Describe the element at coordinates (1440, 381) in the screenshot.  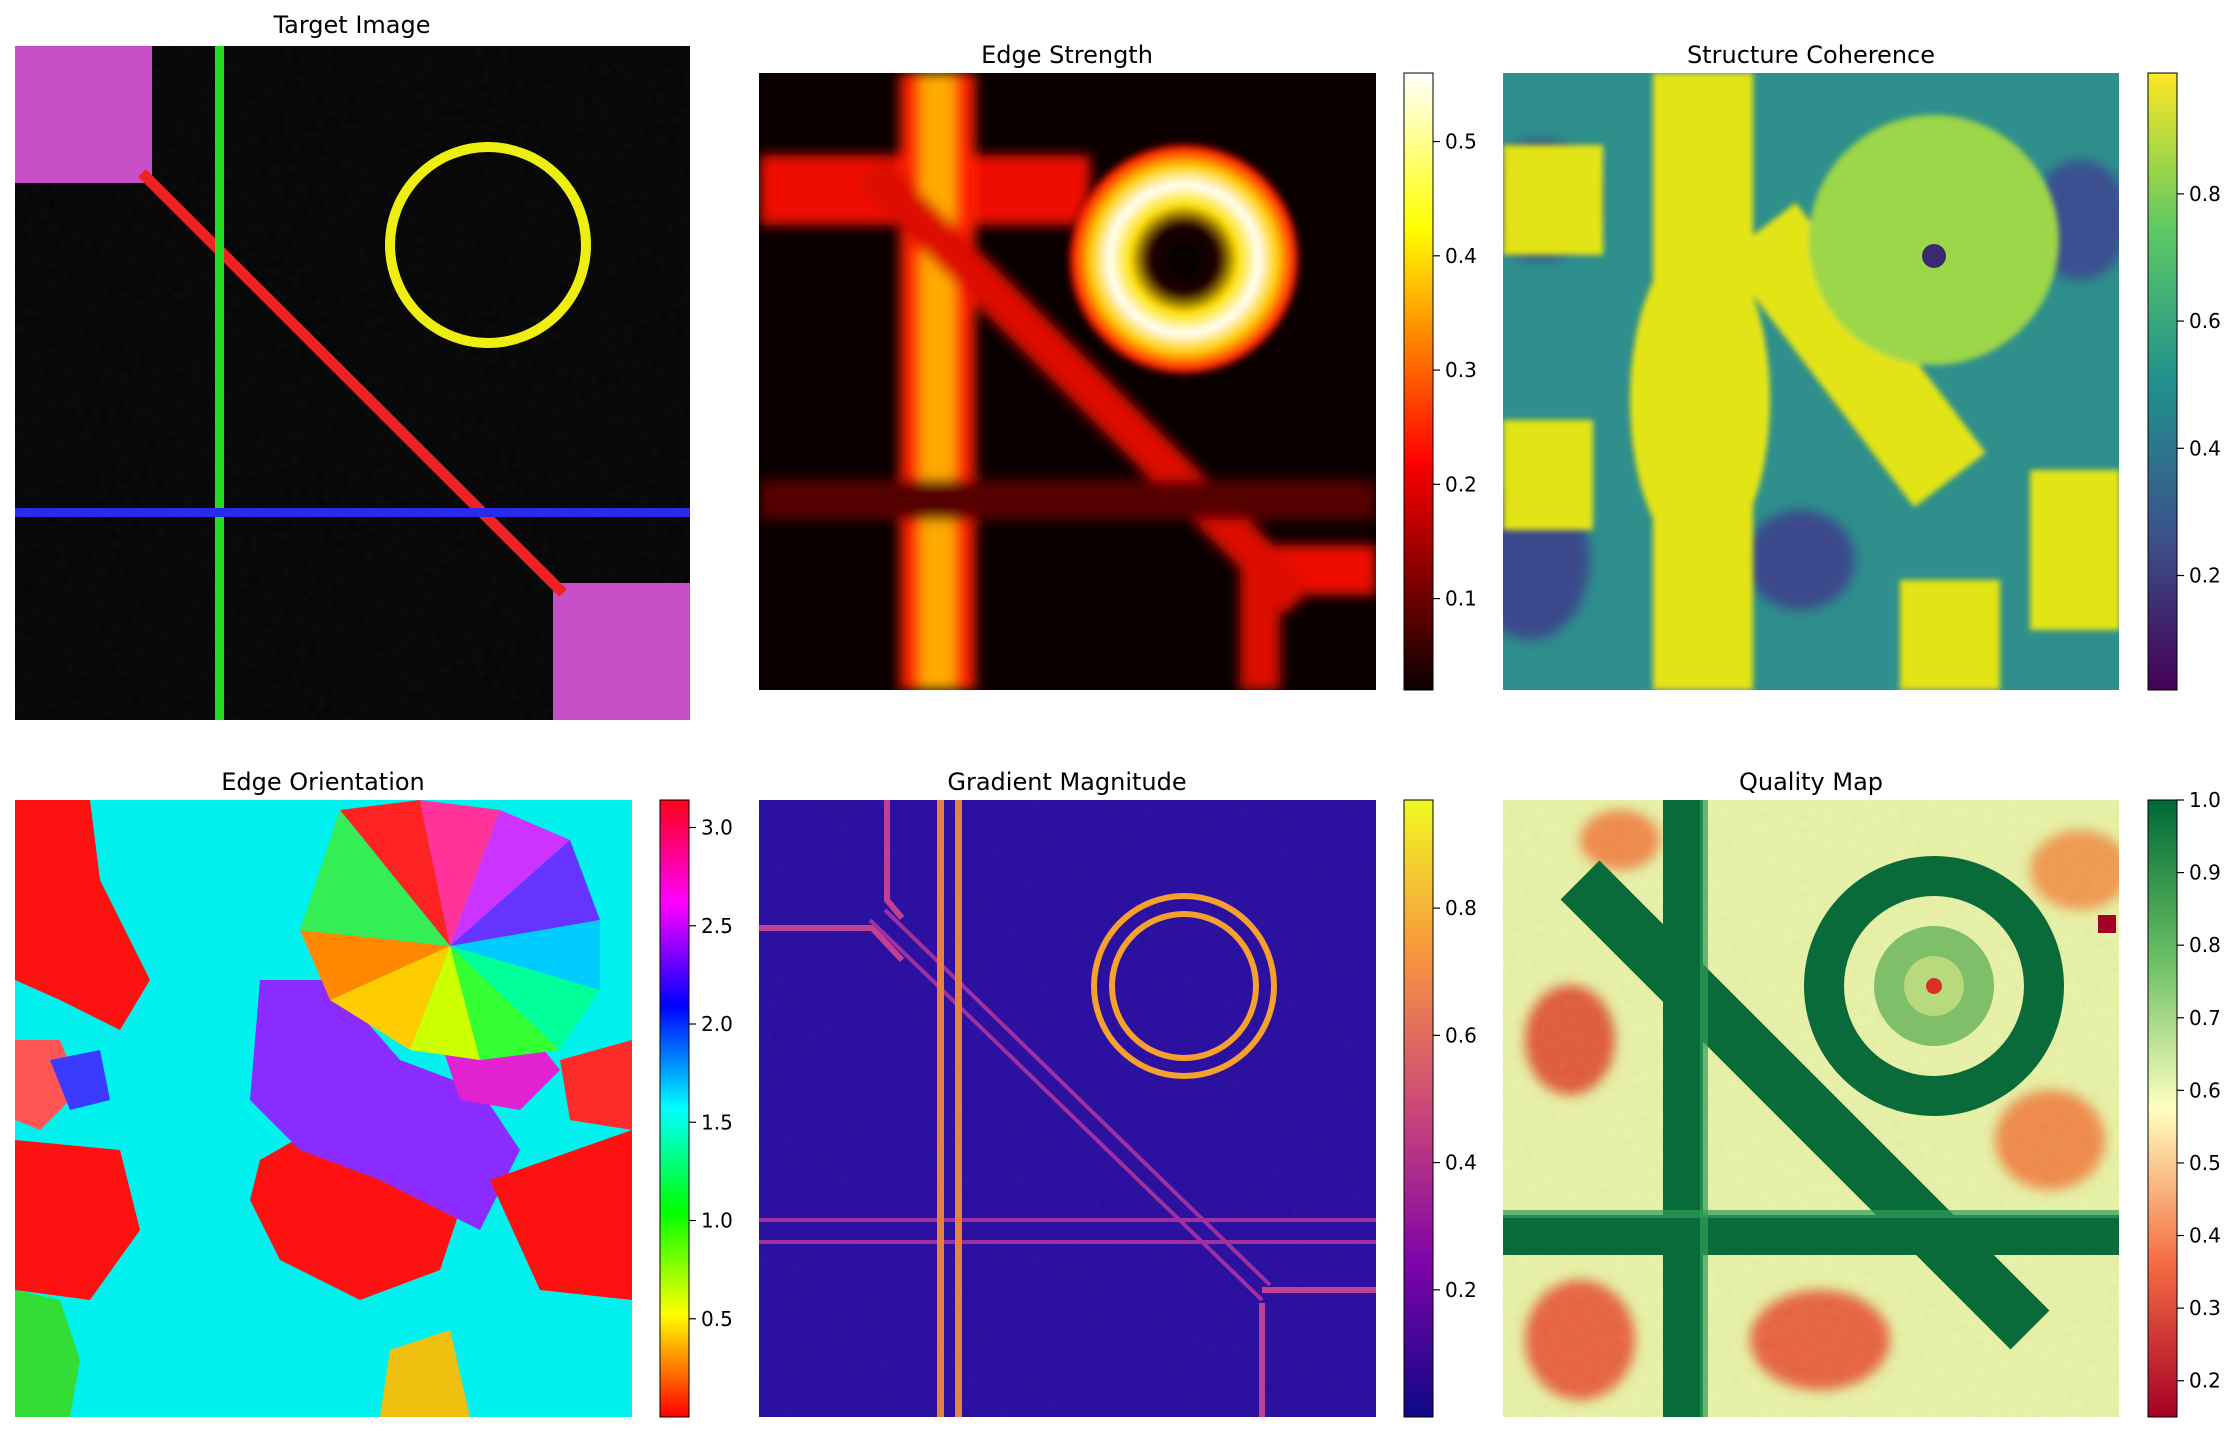
I see `colorbar: 0.1 0.2 0.3 0.4 0.5` at that location.